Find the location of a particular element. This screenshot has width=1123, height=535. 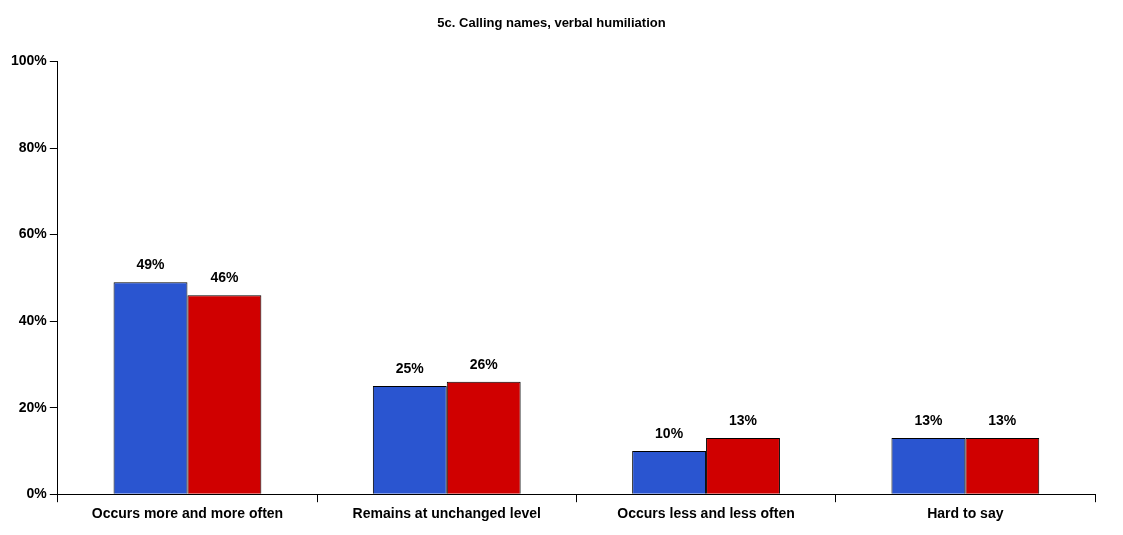

data-label: 49% is located at coordinates (151, 264).